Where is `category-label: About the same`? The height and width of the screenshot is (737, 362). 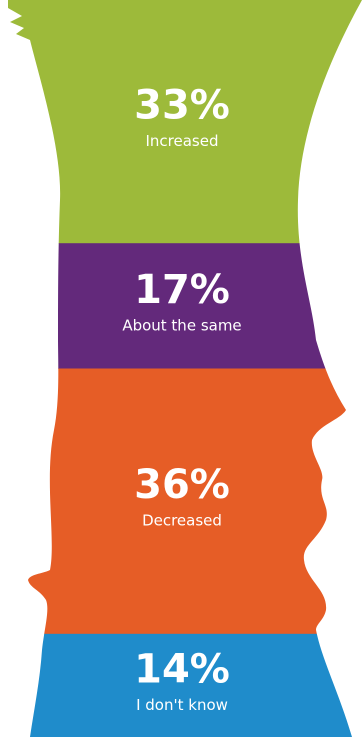 category-label: About the same is located at coordinates (181, 325).